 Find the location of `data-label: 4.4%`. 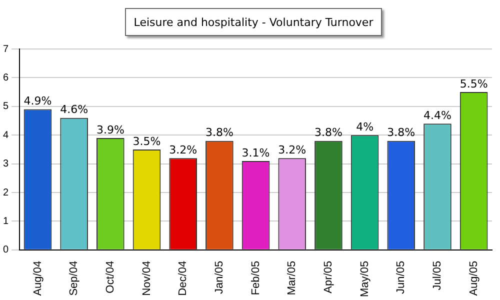

data-label: 4.4% is located at coordinates (438, 115).